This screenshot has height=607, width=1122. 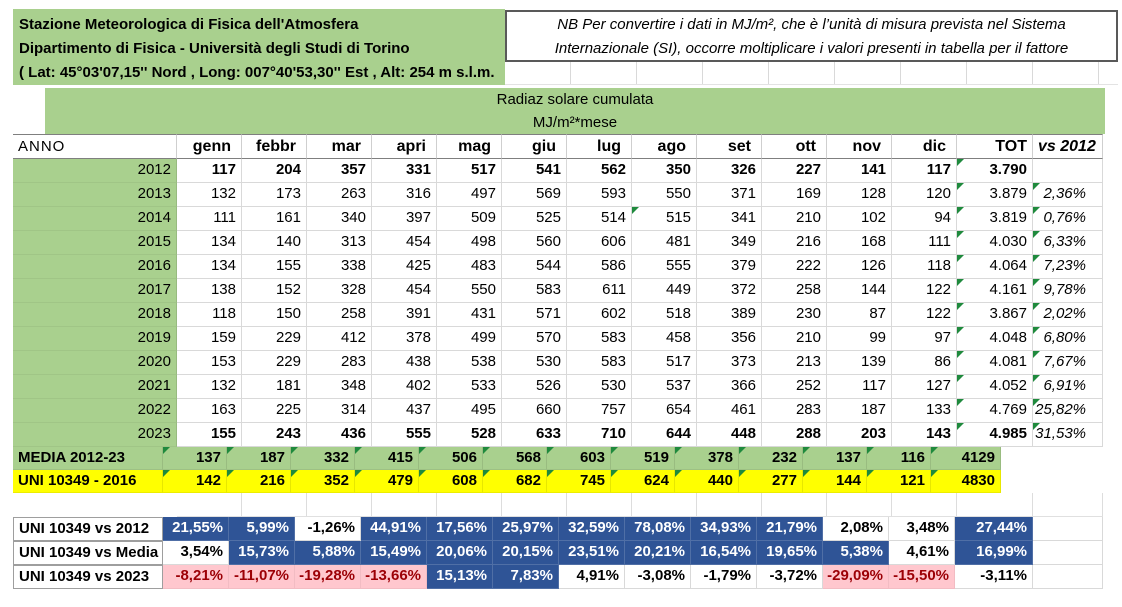 What do you see at coordinates (195, 458) in the screenshot?
I see `month-value-cell: 137` at bounding box center [195, 458].